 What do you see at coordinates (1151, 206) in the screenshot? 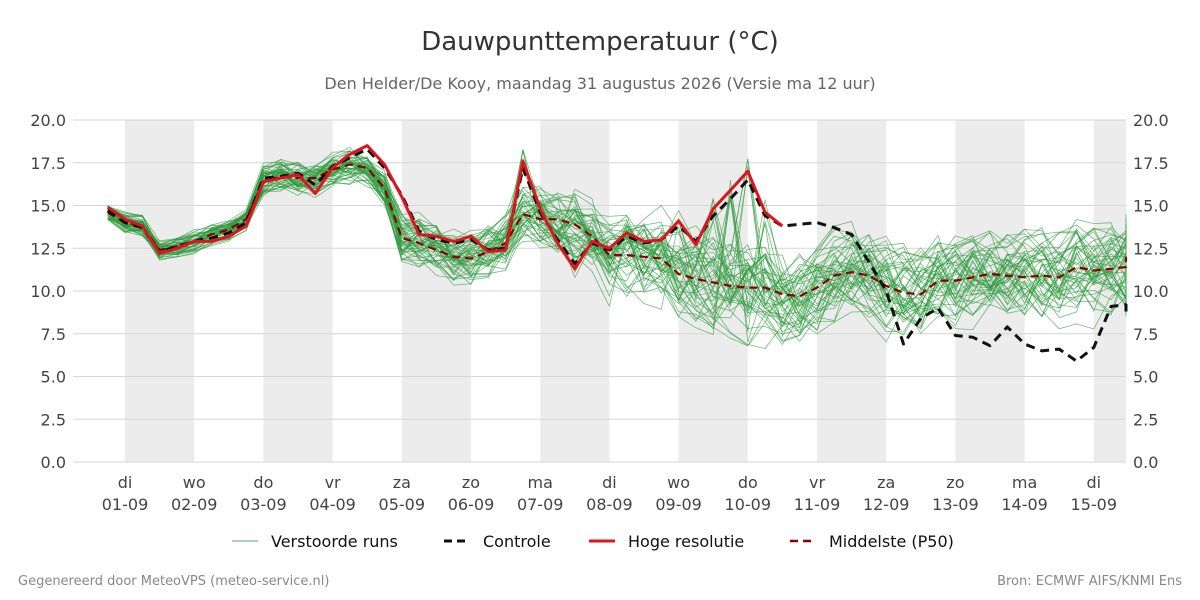
I see `y-tick-label-right: 15.0` at bounding box center [1151, 206].